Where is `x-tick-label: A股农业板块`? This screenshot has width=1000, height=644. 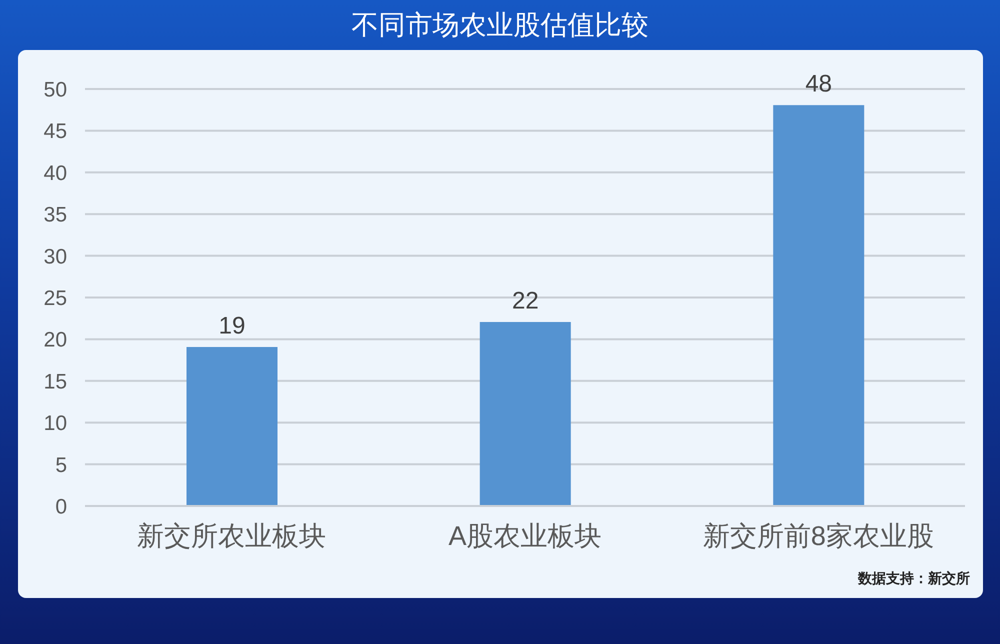 x-tick-label: A股农业板块 is located at coordinates (525, 536).